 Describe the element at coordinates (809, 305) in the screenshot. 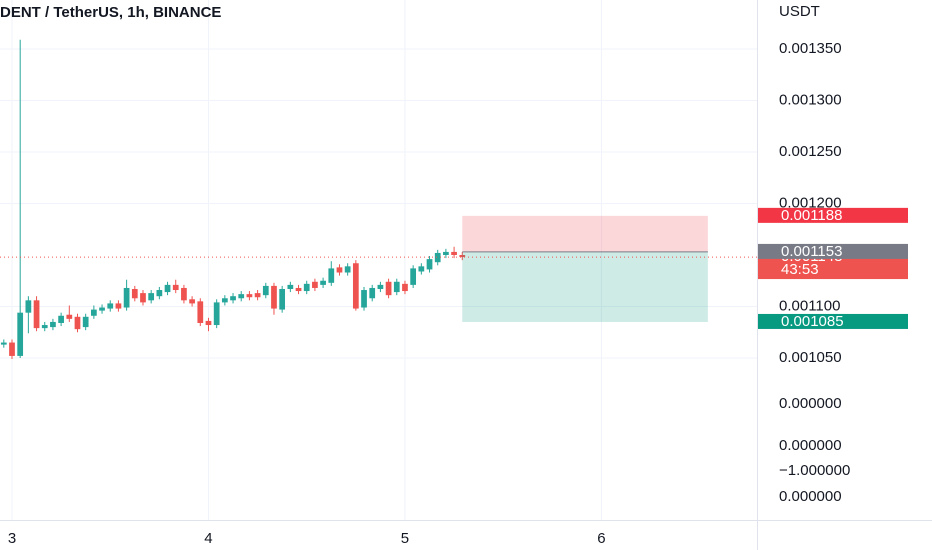

I see `y-tick-label: 0.001100` at that location.